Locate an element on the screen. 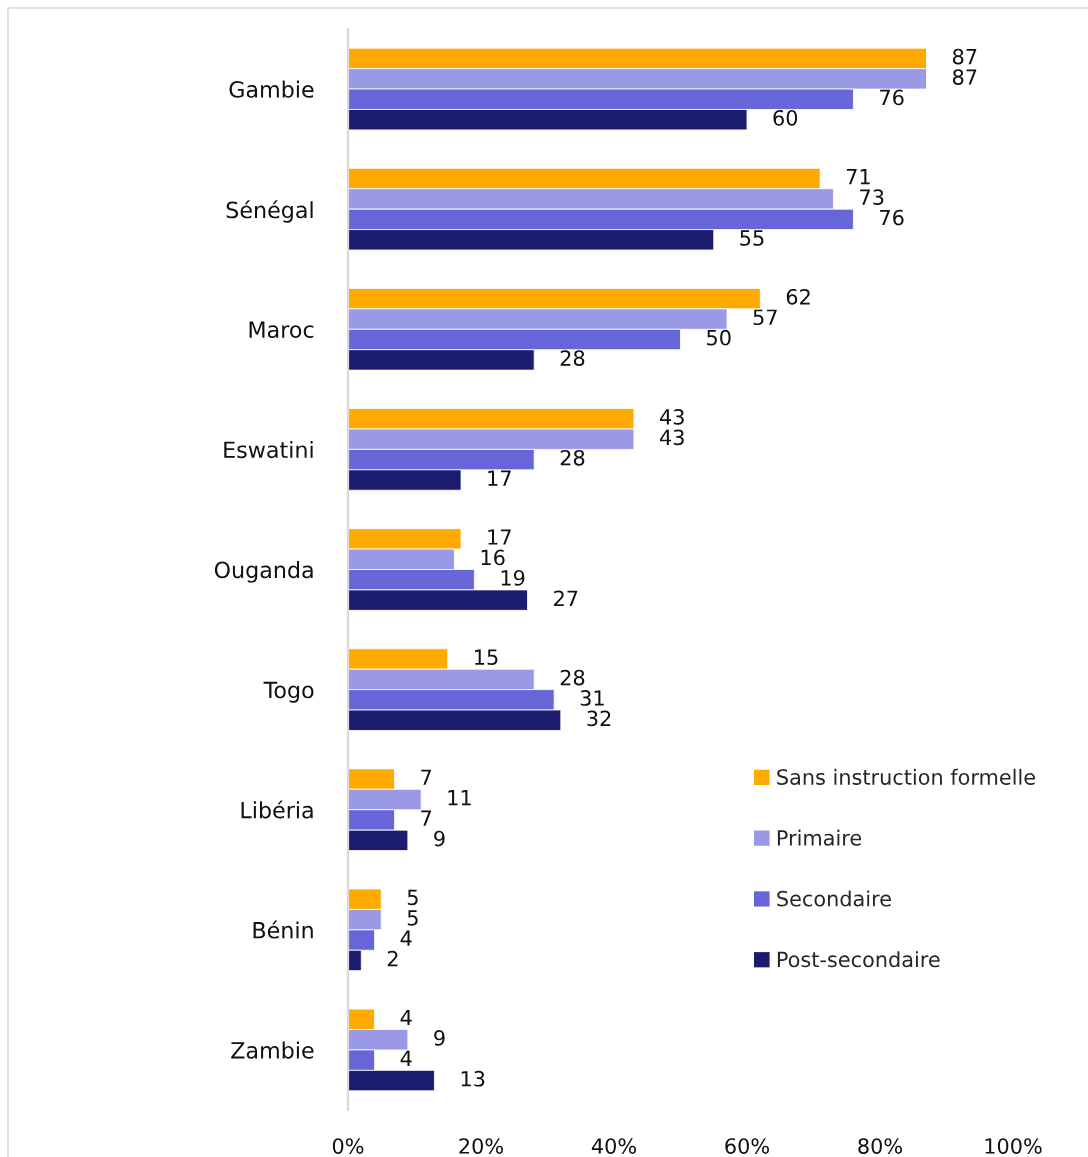  data-label: 27 is located at coordinates (566, 598).